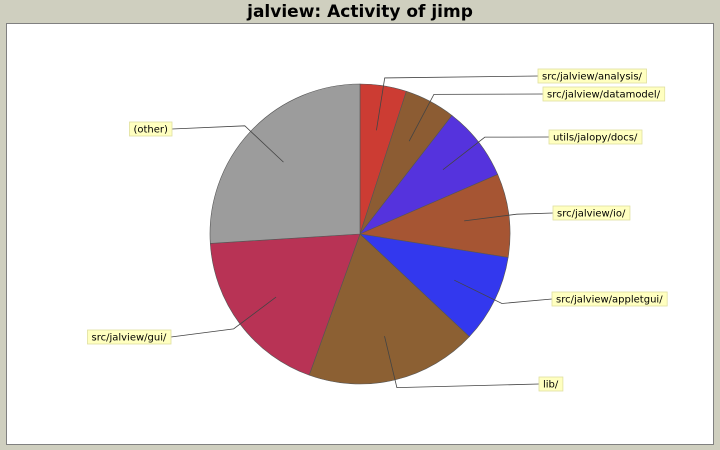  I want to click on slice-label: src/jalview/analysis/, so click(592, 76).